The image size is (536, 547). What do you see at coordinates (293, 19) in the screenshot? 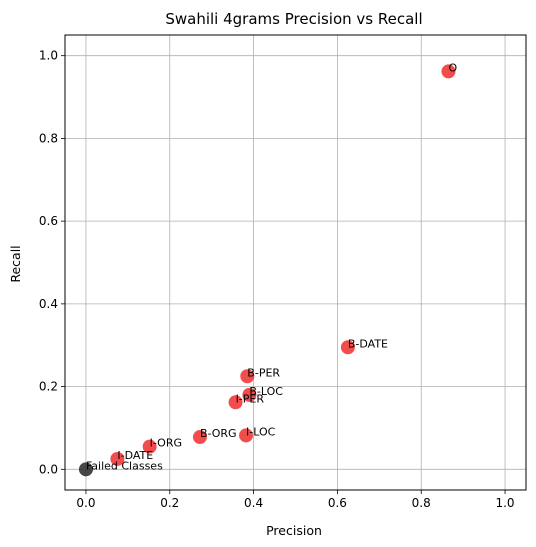
I see `chart-title: Swahili 4grams Precision vs Recall` at bounding box center [293, 19].